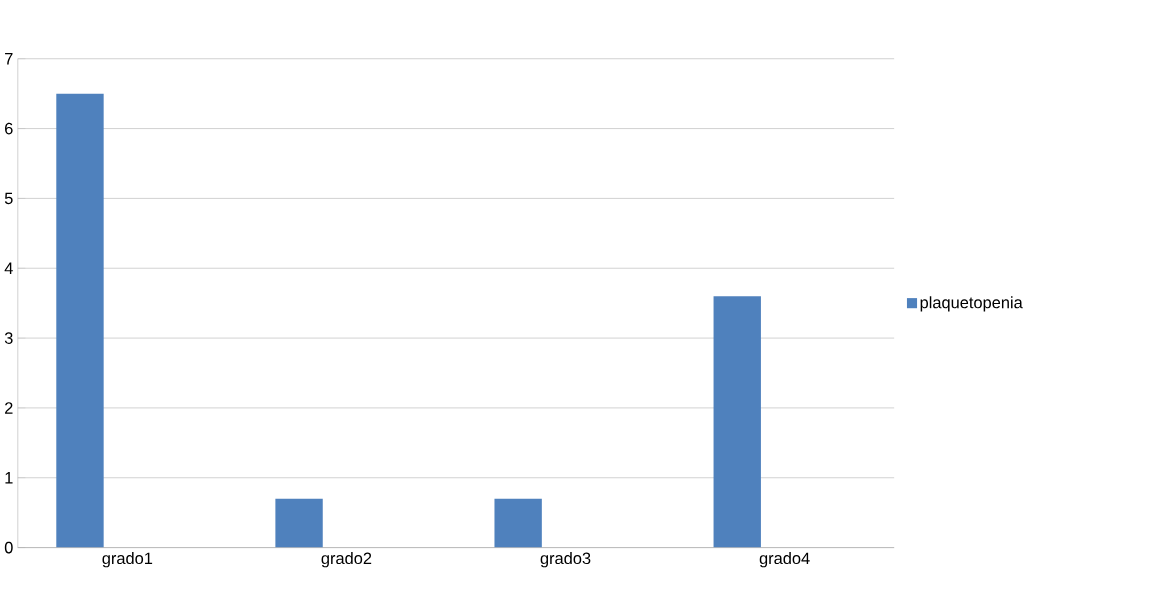  I want to click on y-tick-label: 6, so click(9, 128).